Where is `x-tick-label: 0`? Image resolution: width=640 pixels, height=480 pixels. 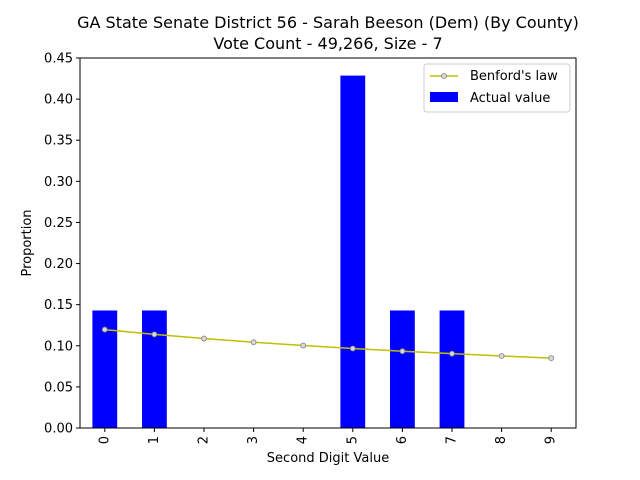 x-tick-label: 0 is located at coordinates (104, 440).